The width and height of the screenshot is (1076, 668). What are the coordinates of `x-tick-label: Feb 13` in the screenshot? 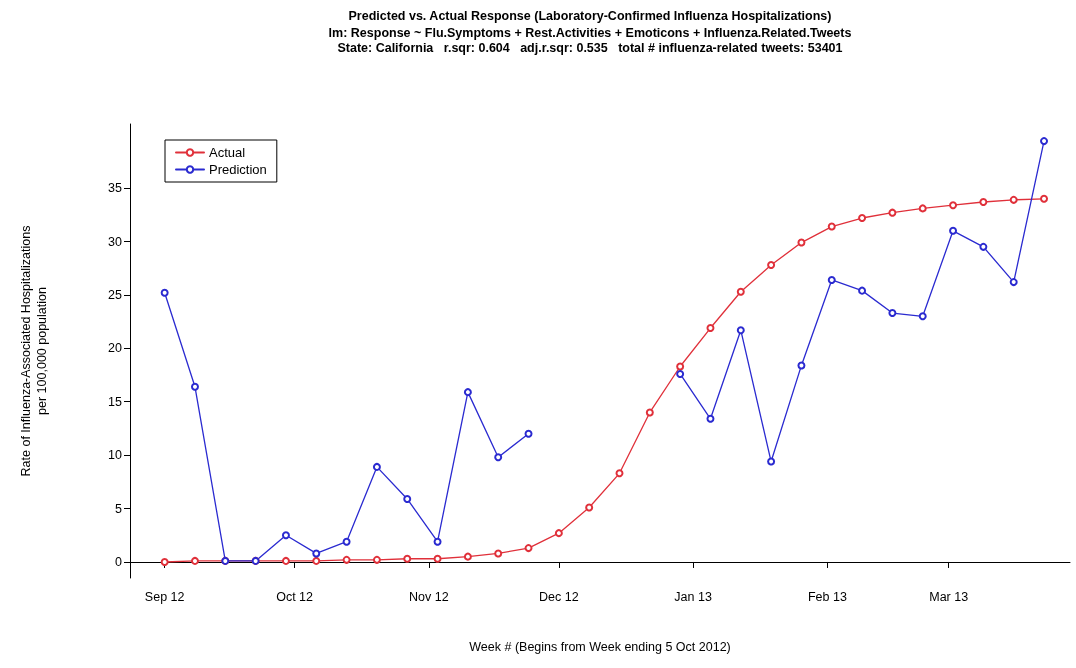 It's located at (827, 596).